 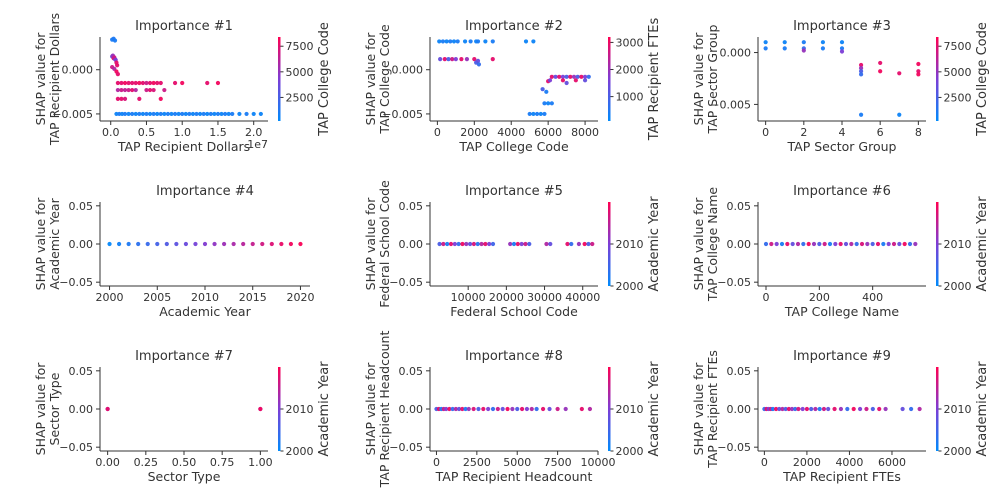 I want to click on colorbar-tick-label: 5000, so click(x=300, y=72).